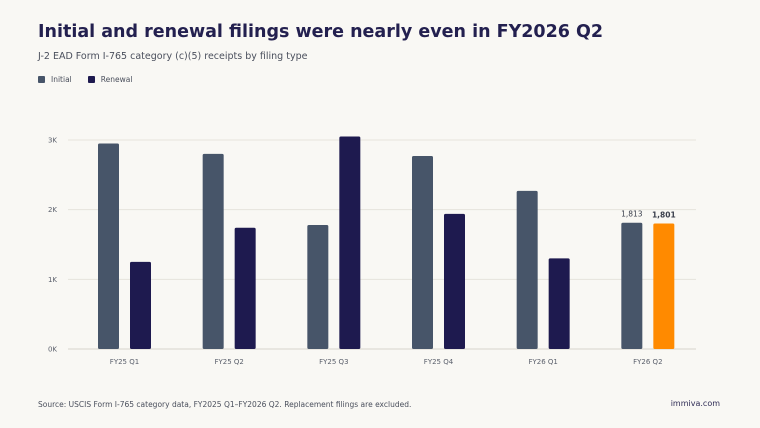  I want to click on legend-item-initial: Initial, so click(55, 79).